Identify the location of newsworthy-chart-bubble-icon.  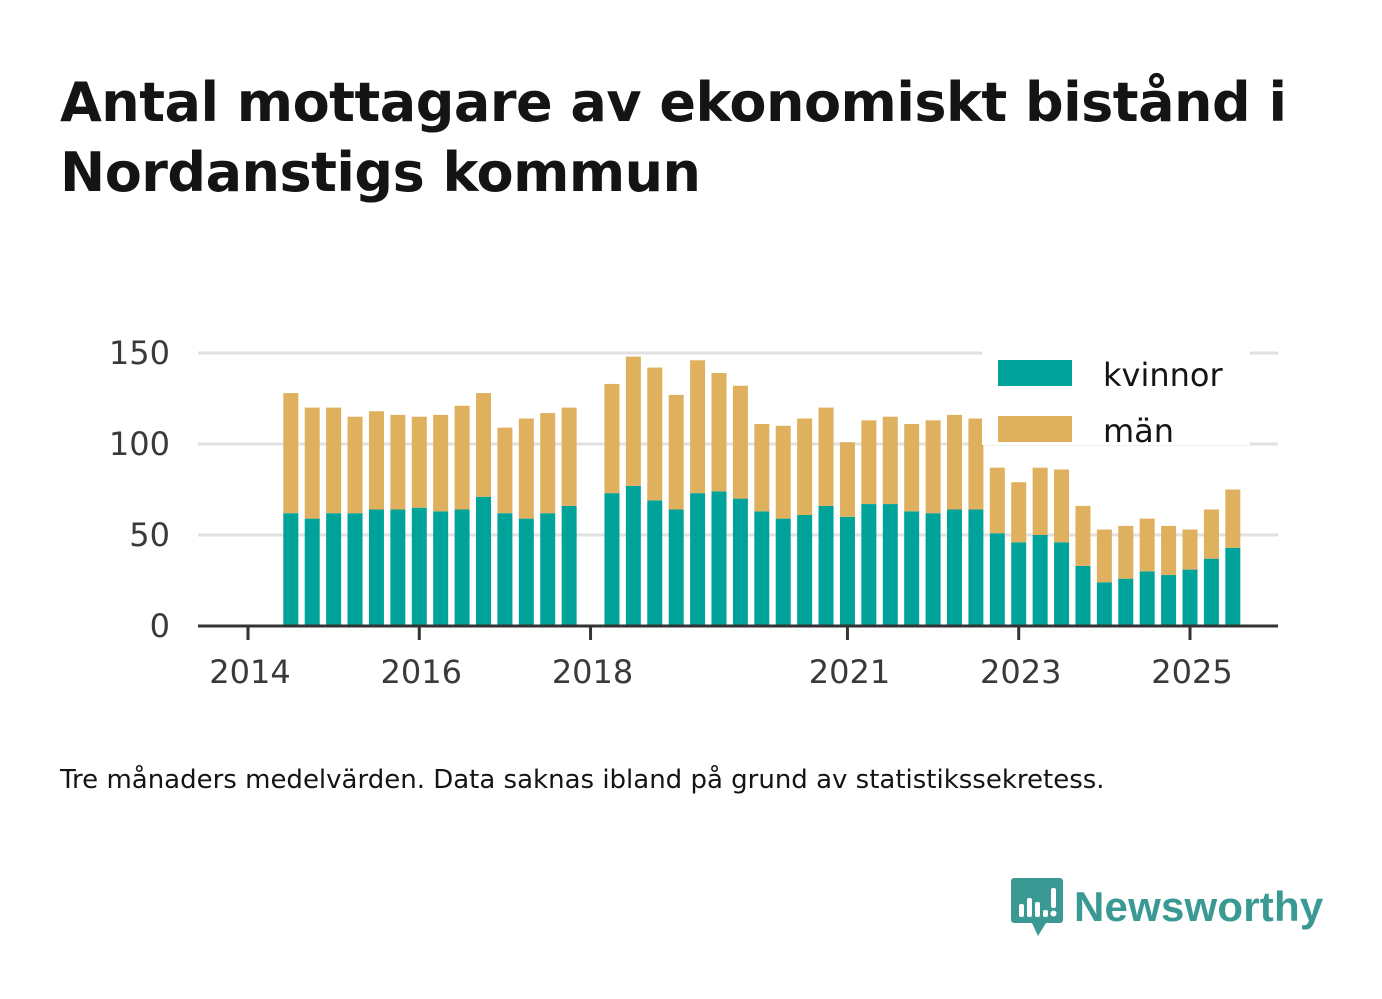
(1037, 907).